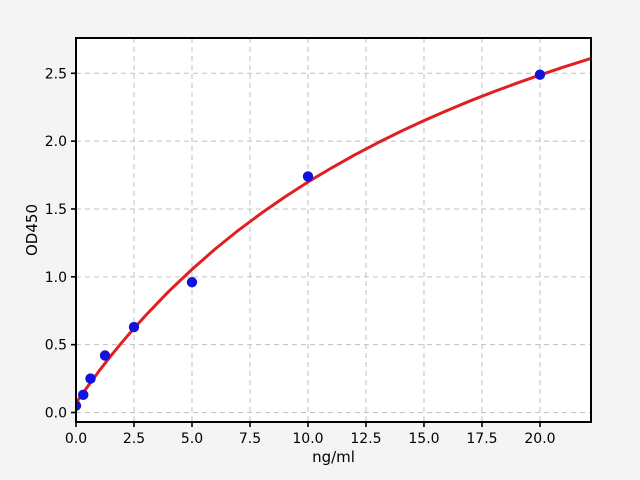 This screenshot has height=480, width=640. What do you see at coordinates (365, 439) in the screenshot?
I see `x-tick-label: 12.5` at bounding box center [365, 439].